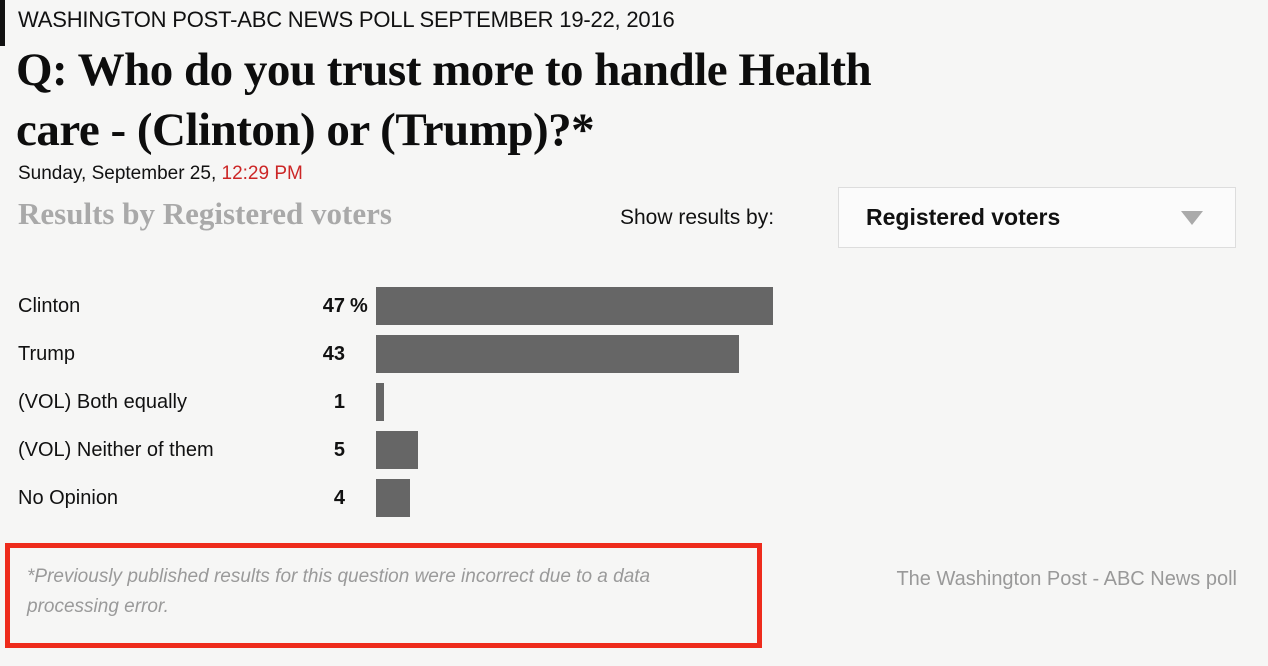  What do you see at coordinates (963, 217) in the screenshot?
I see `dropdown-selected-value: Registered voters` at bounding box center [963, 217].